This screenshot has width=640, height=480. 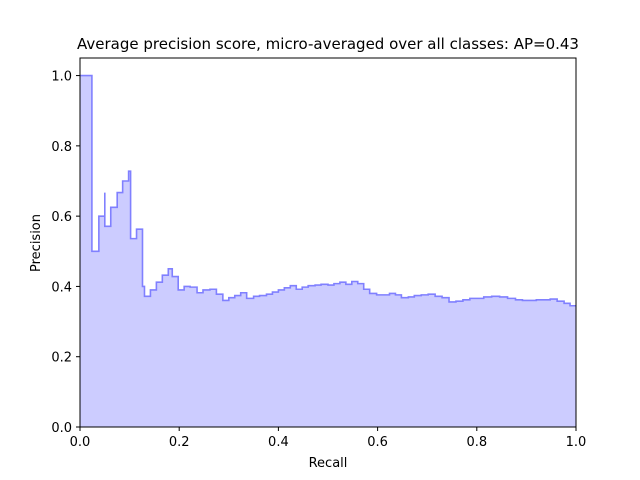 What do you see at coordinates (61, 428) in the screenshot?
I see `y-tick-label: 0.0` at bounding box center [61, 428].